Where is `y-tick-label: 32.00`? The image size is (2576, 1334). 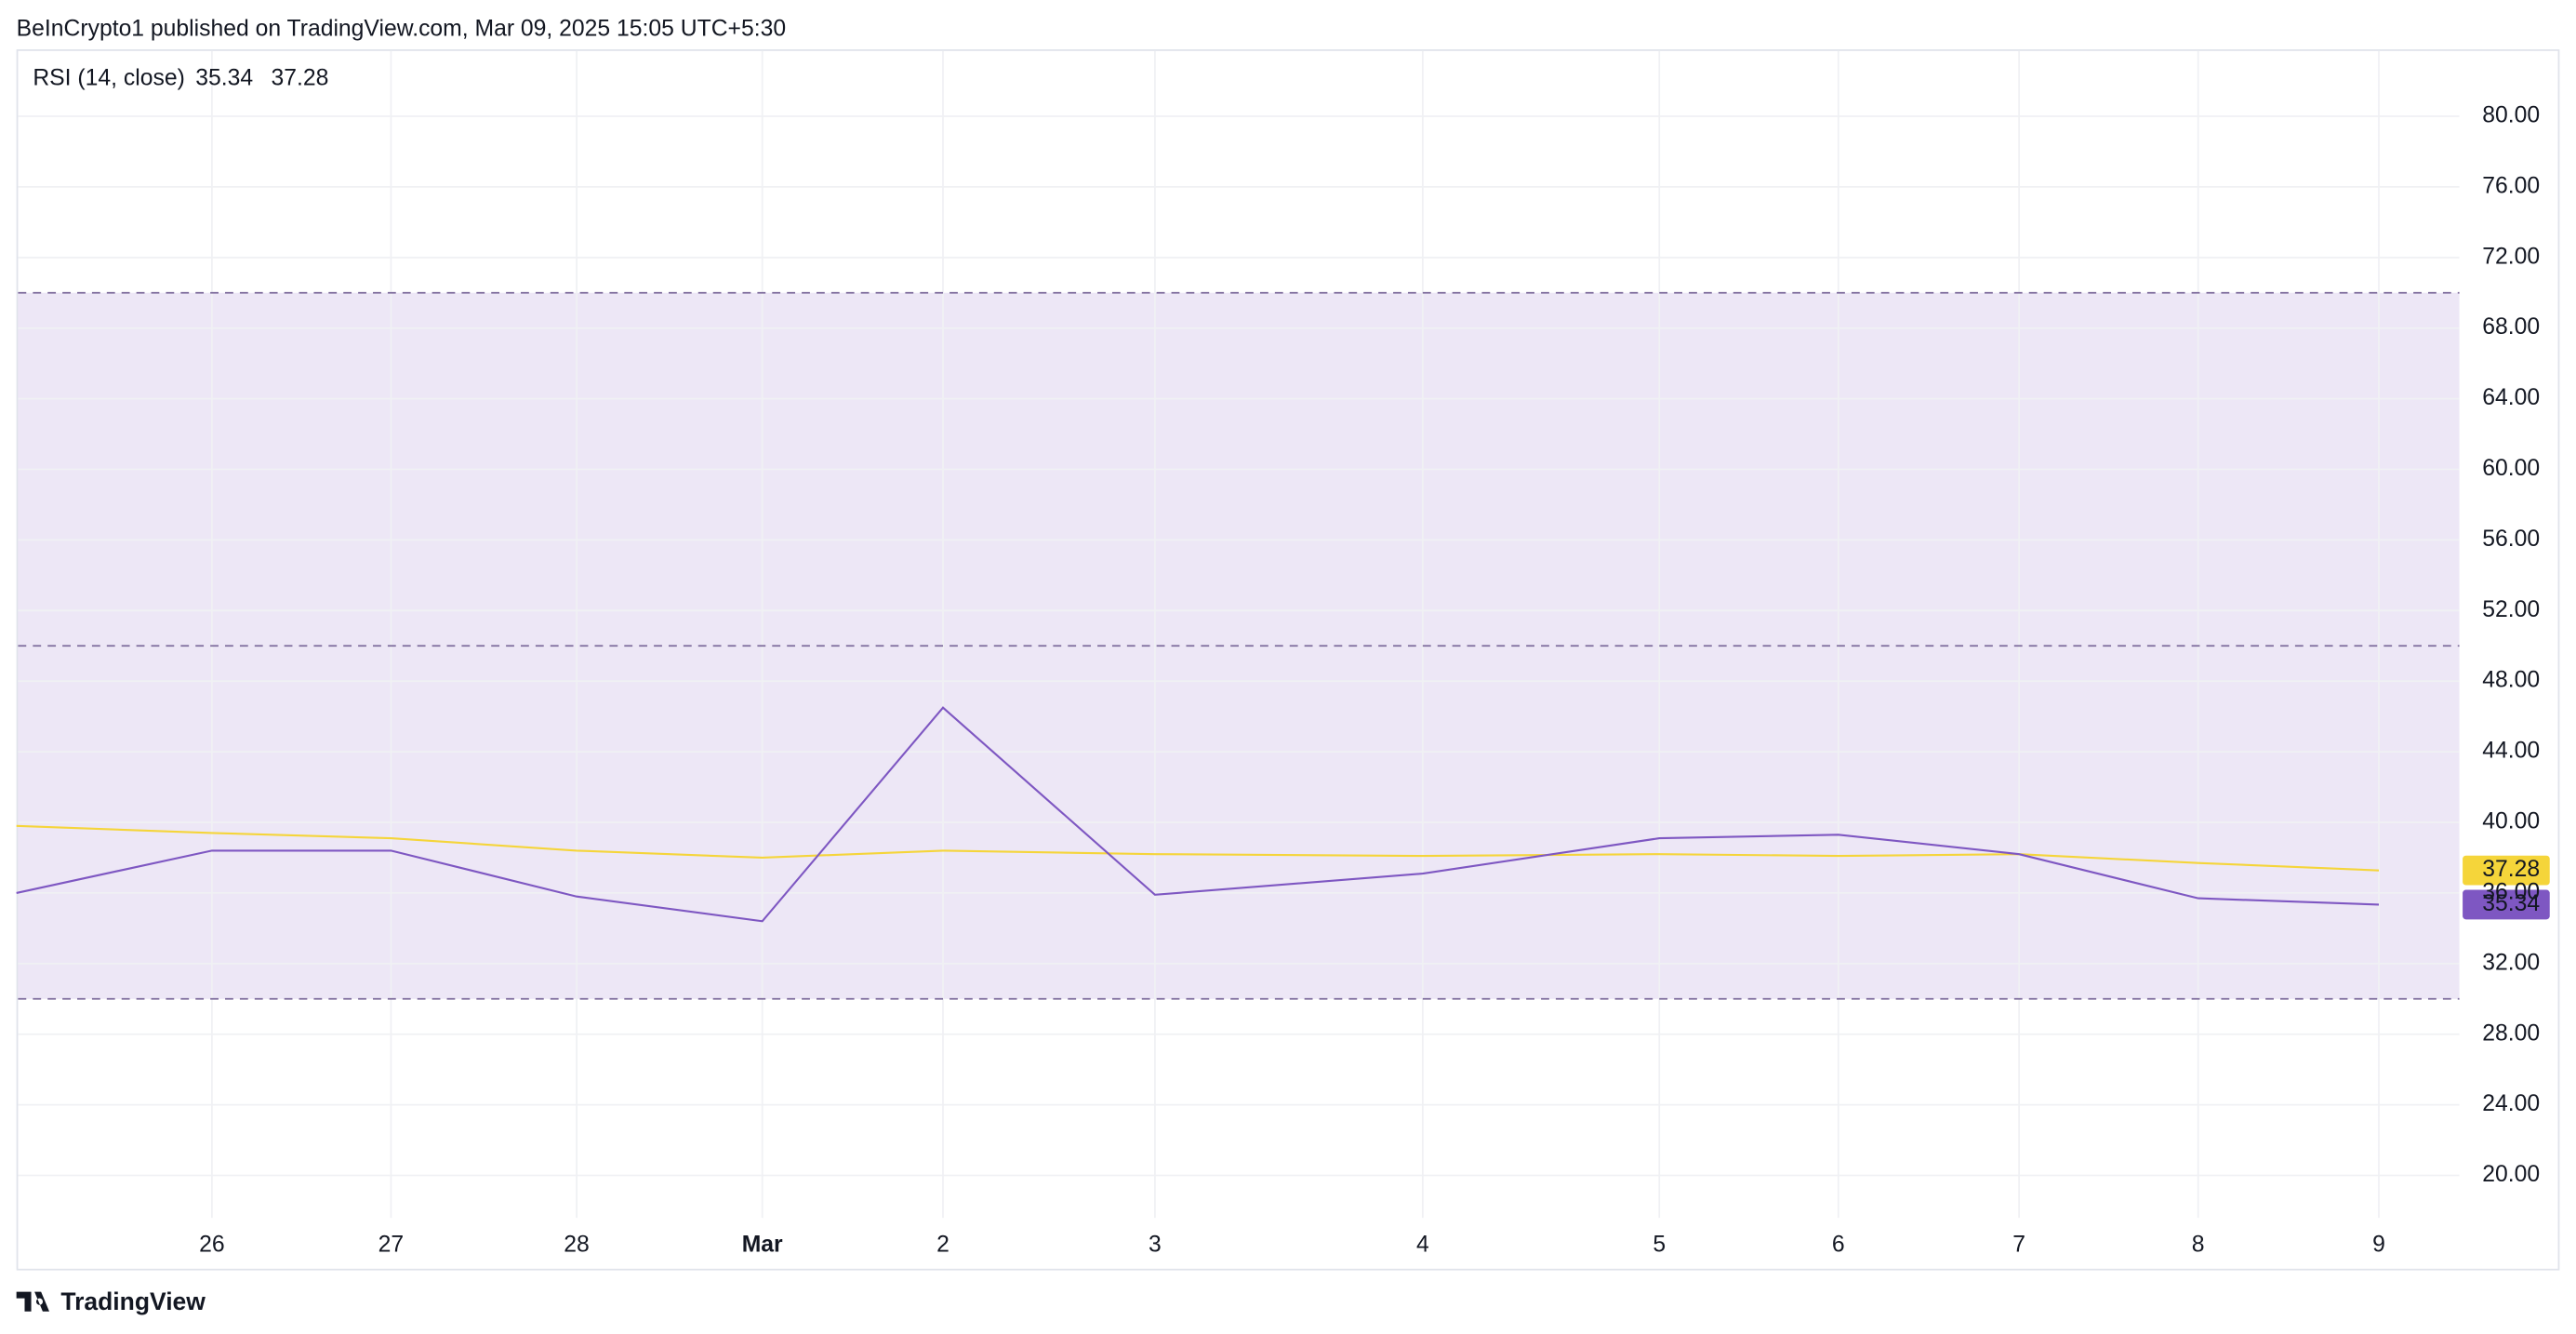 y-tick-label: 32.00 is located at coordinates (2511, 963).